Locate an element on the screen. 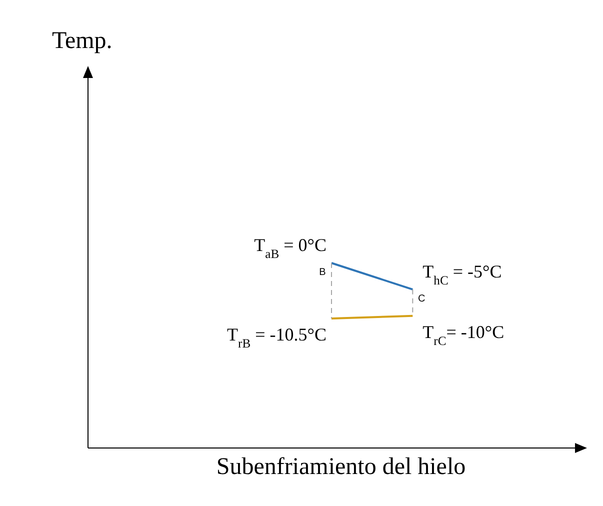  annotation: B is located at coordinates (322, 272).